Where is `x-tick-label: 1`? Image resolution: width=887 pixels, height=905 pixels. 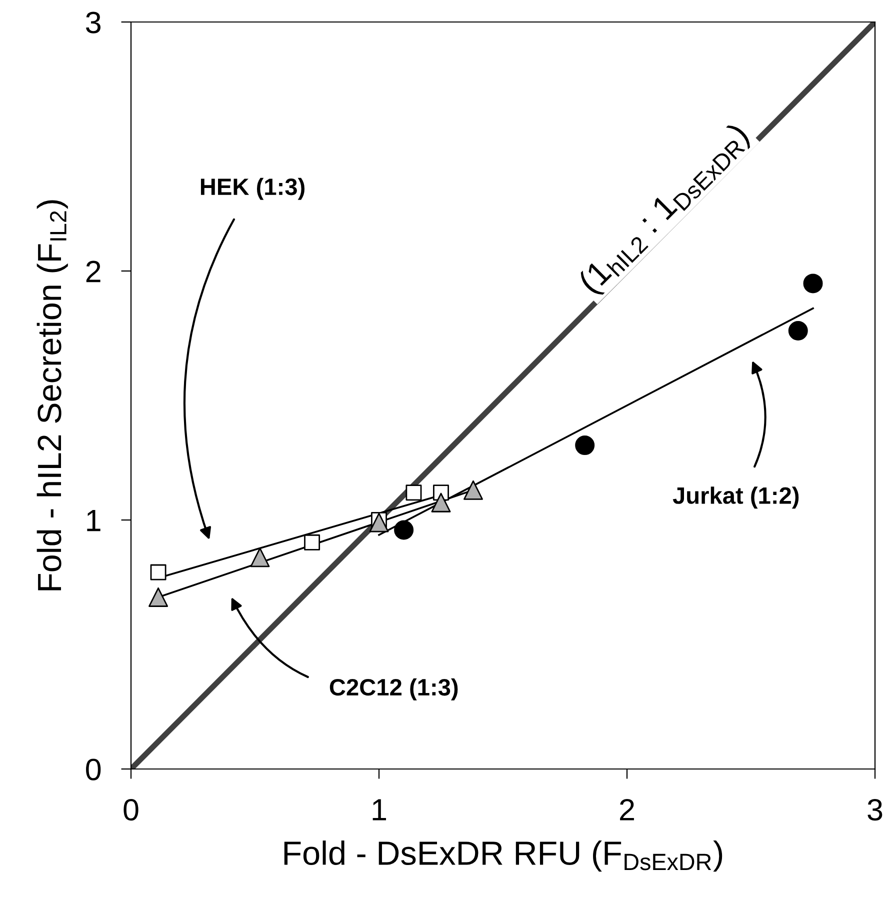 x-tick-label: 1 is located at coordinates (379, 809).